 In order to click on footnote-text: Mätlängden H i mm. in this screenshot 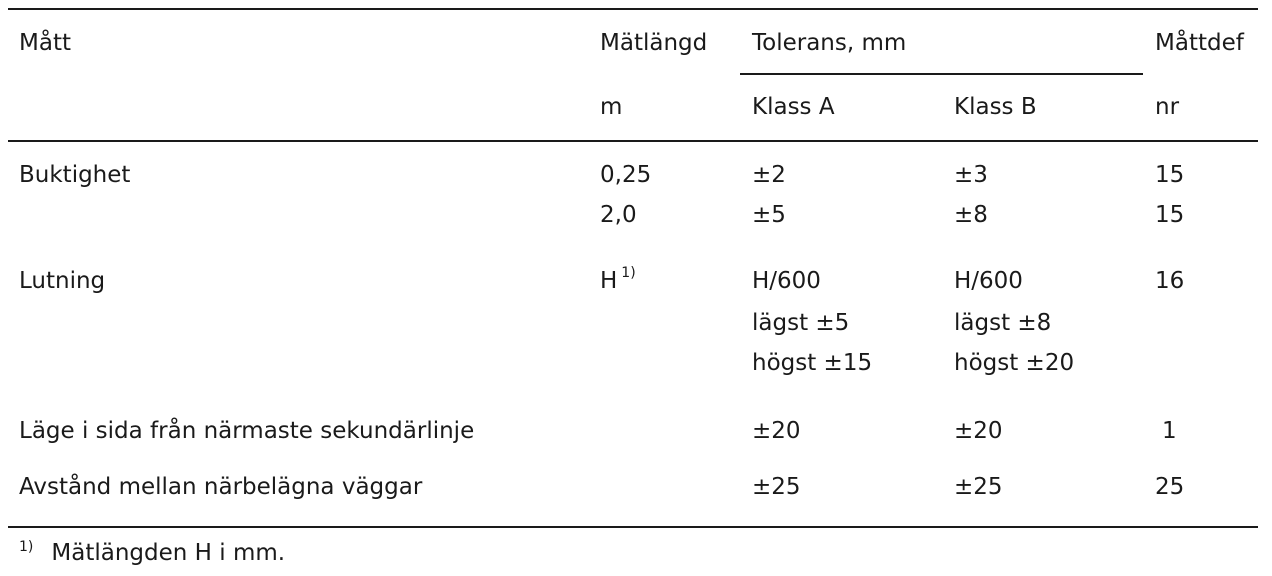, I will do `click(168, 553)`.